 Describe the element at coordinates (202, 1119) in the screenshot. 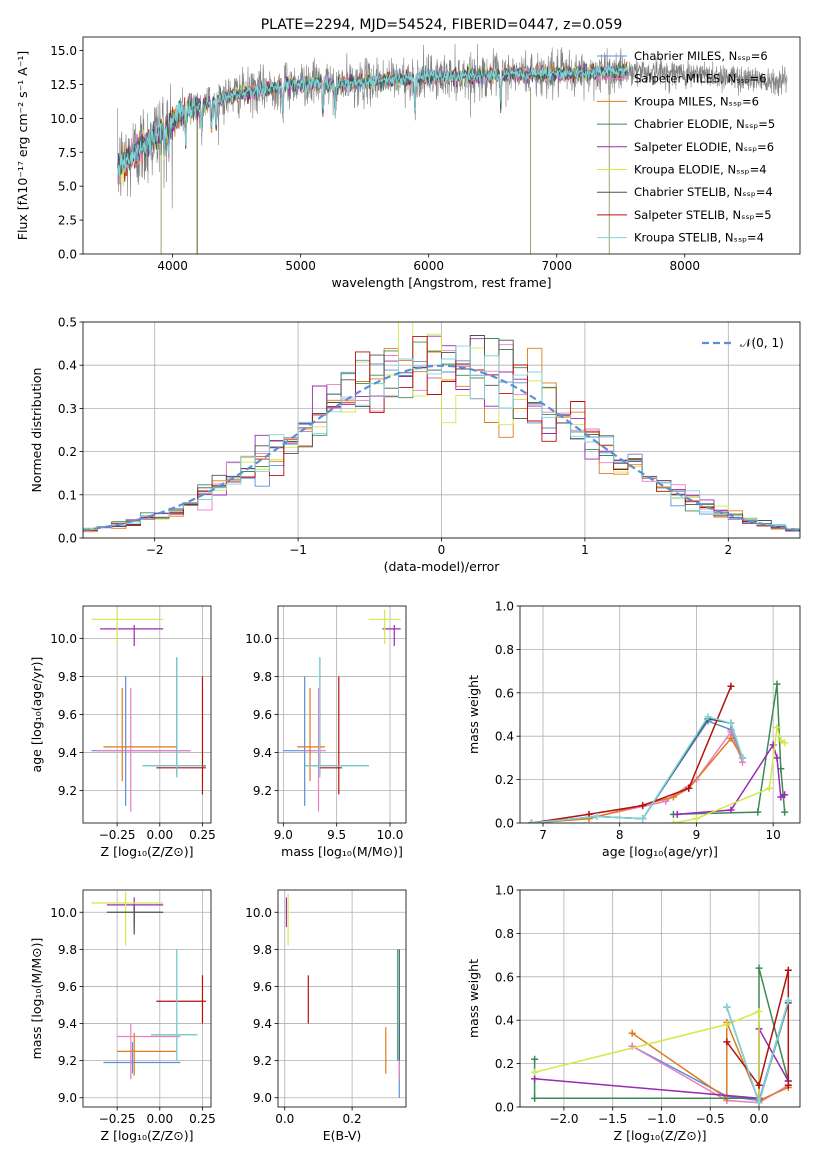

I see `x-tick-label: 0.25` at that location.